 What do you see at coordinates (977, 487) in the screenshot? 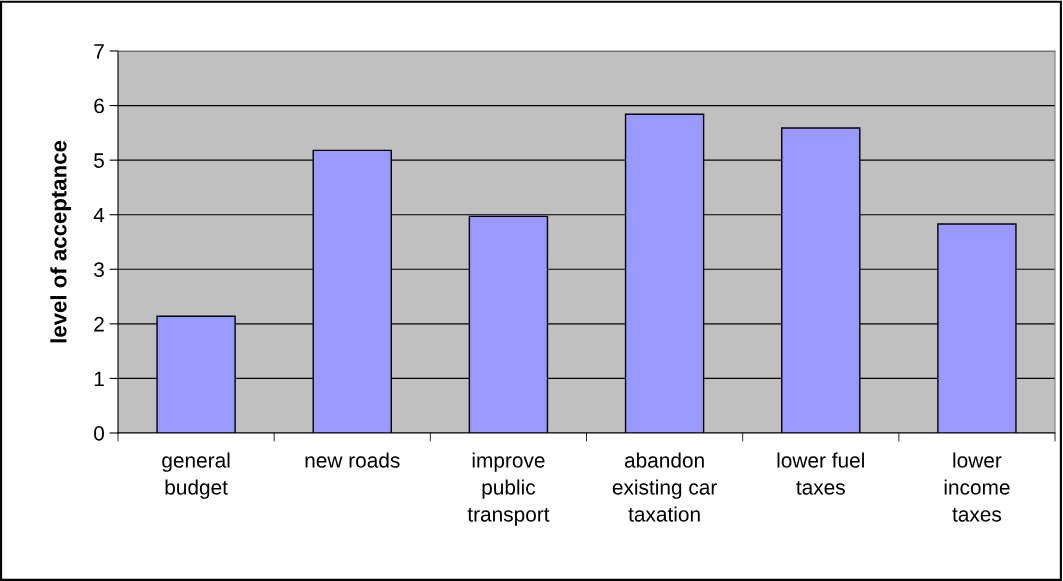
I see `x-tick-label: lower income taxes` at bounding box center [977, 487].